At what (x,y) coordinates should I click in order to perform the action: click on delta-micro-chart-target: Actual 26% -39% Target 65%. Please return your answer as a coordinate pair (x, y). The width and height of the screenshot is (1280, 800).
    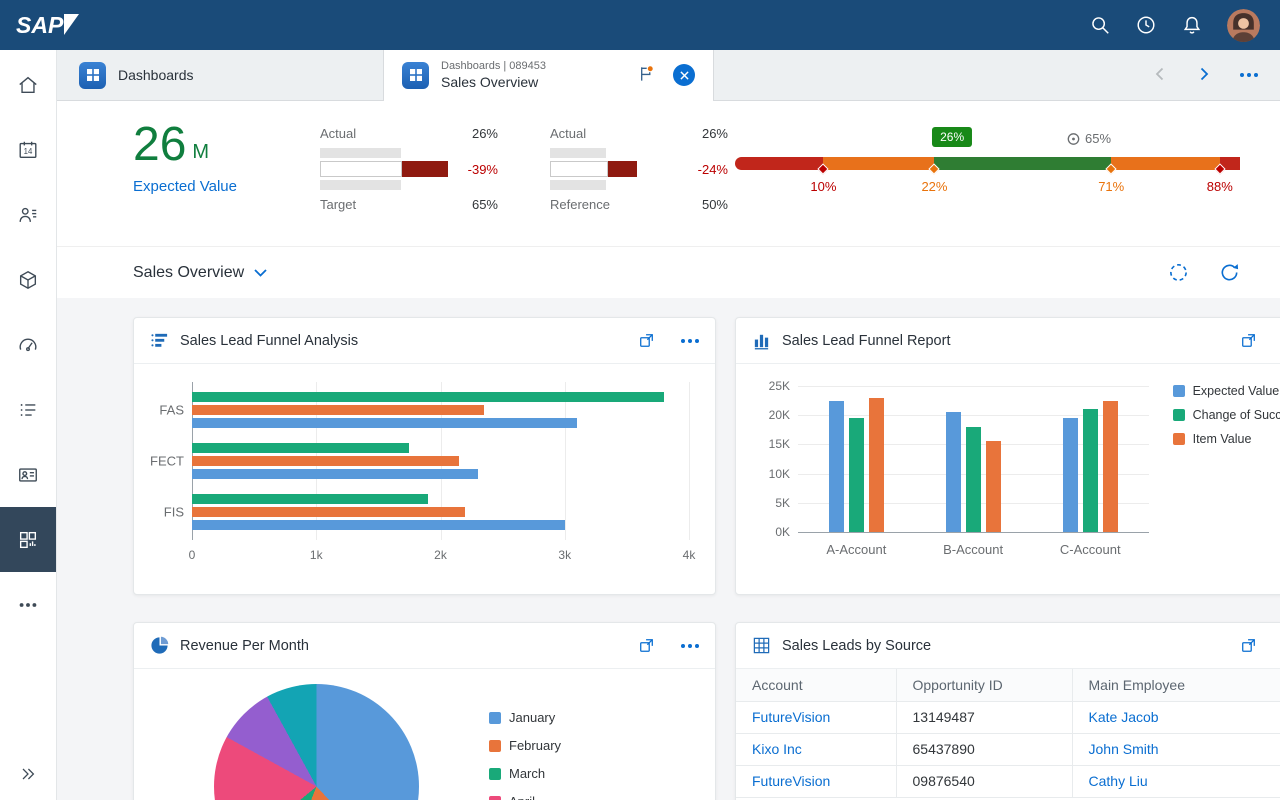
    Looking at the image, I should click on (409, 167).